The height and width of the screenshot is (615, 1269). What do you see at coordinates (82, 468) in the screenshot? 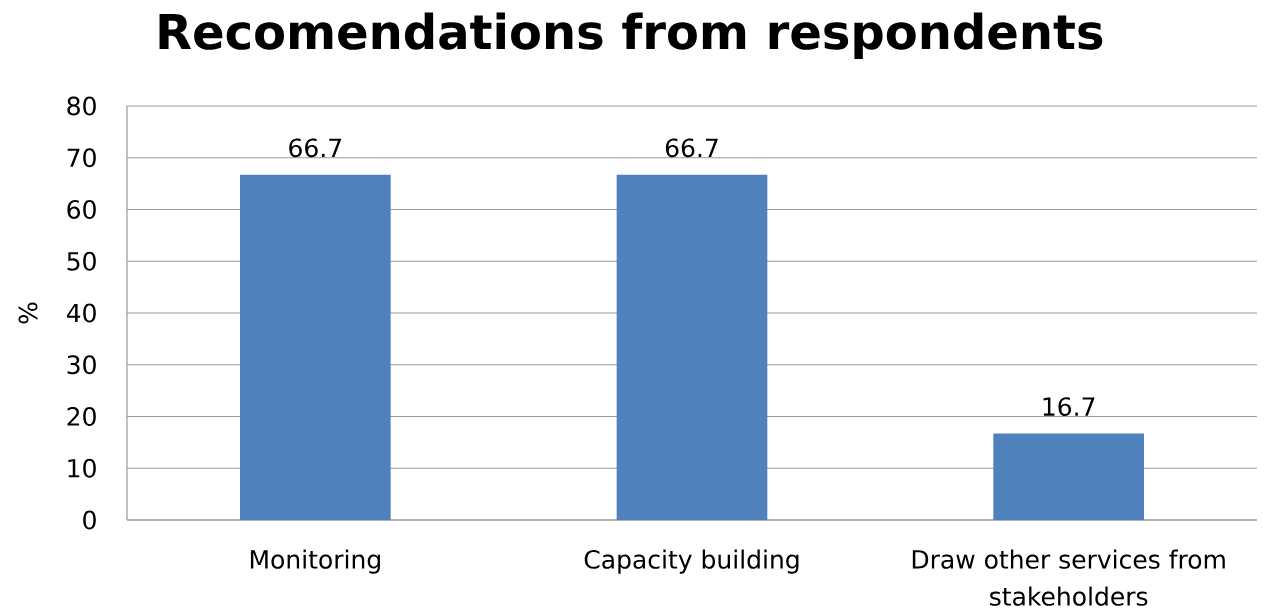
I see `y-tick-label: 10` at bounding box center [82, 468].